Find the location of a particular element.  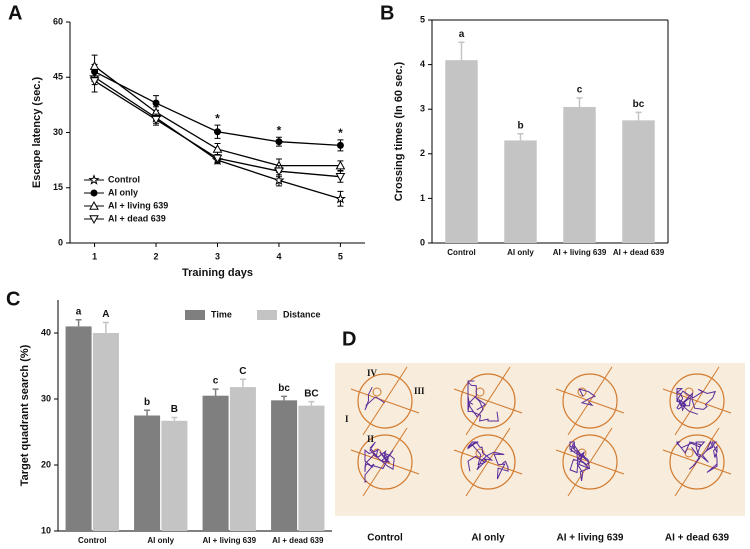

panel-label: C is located at coordinates (13, 299).